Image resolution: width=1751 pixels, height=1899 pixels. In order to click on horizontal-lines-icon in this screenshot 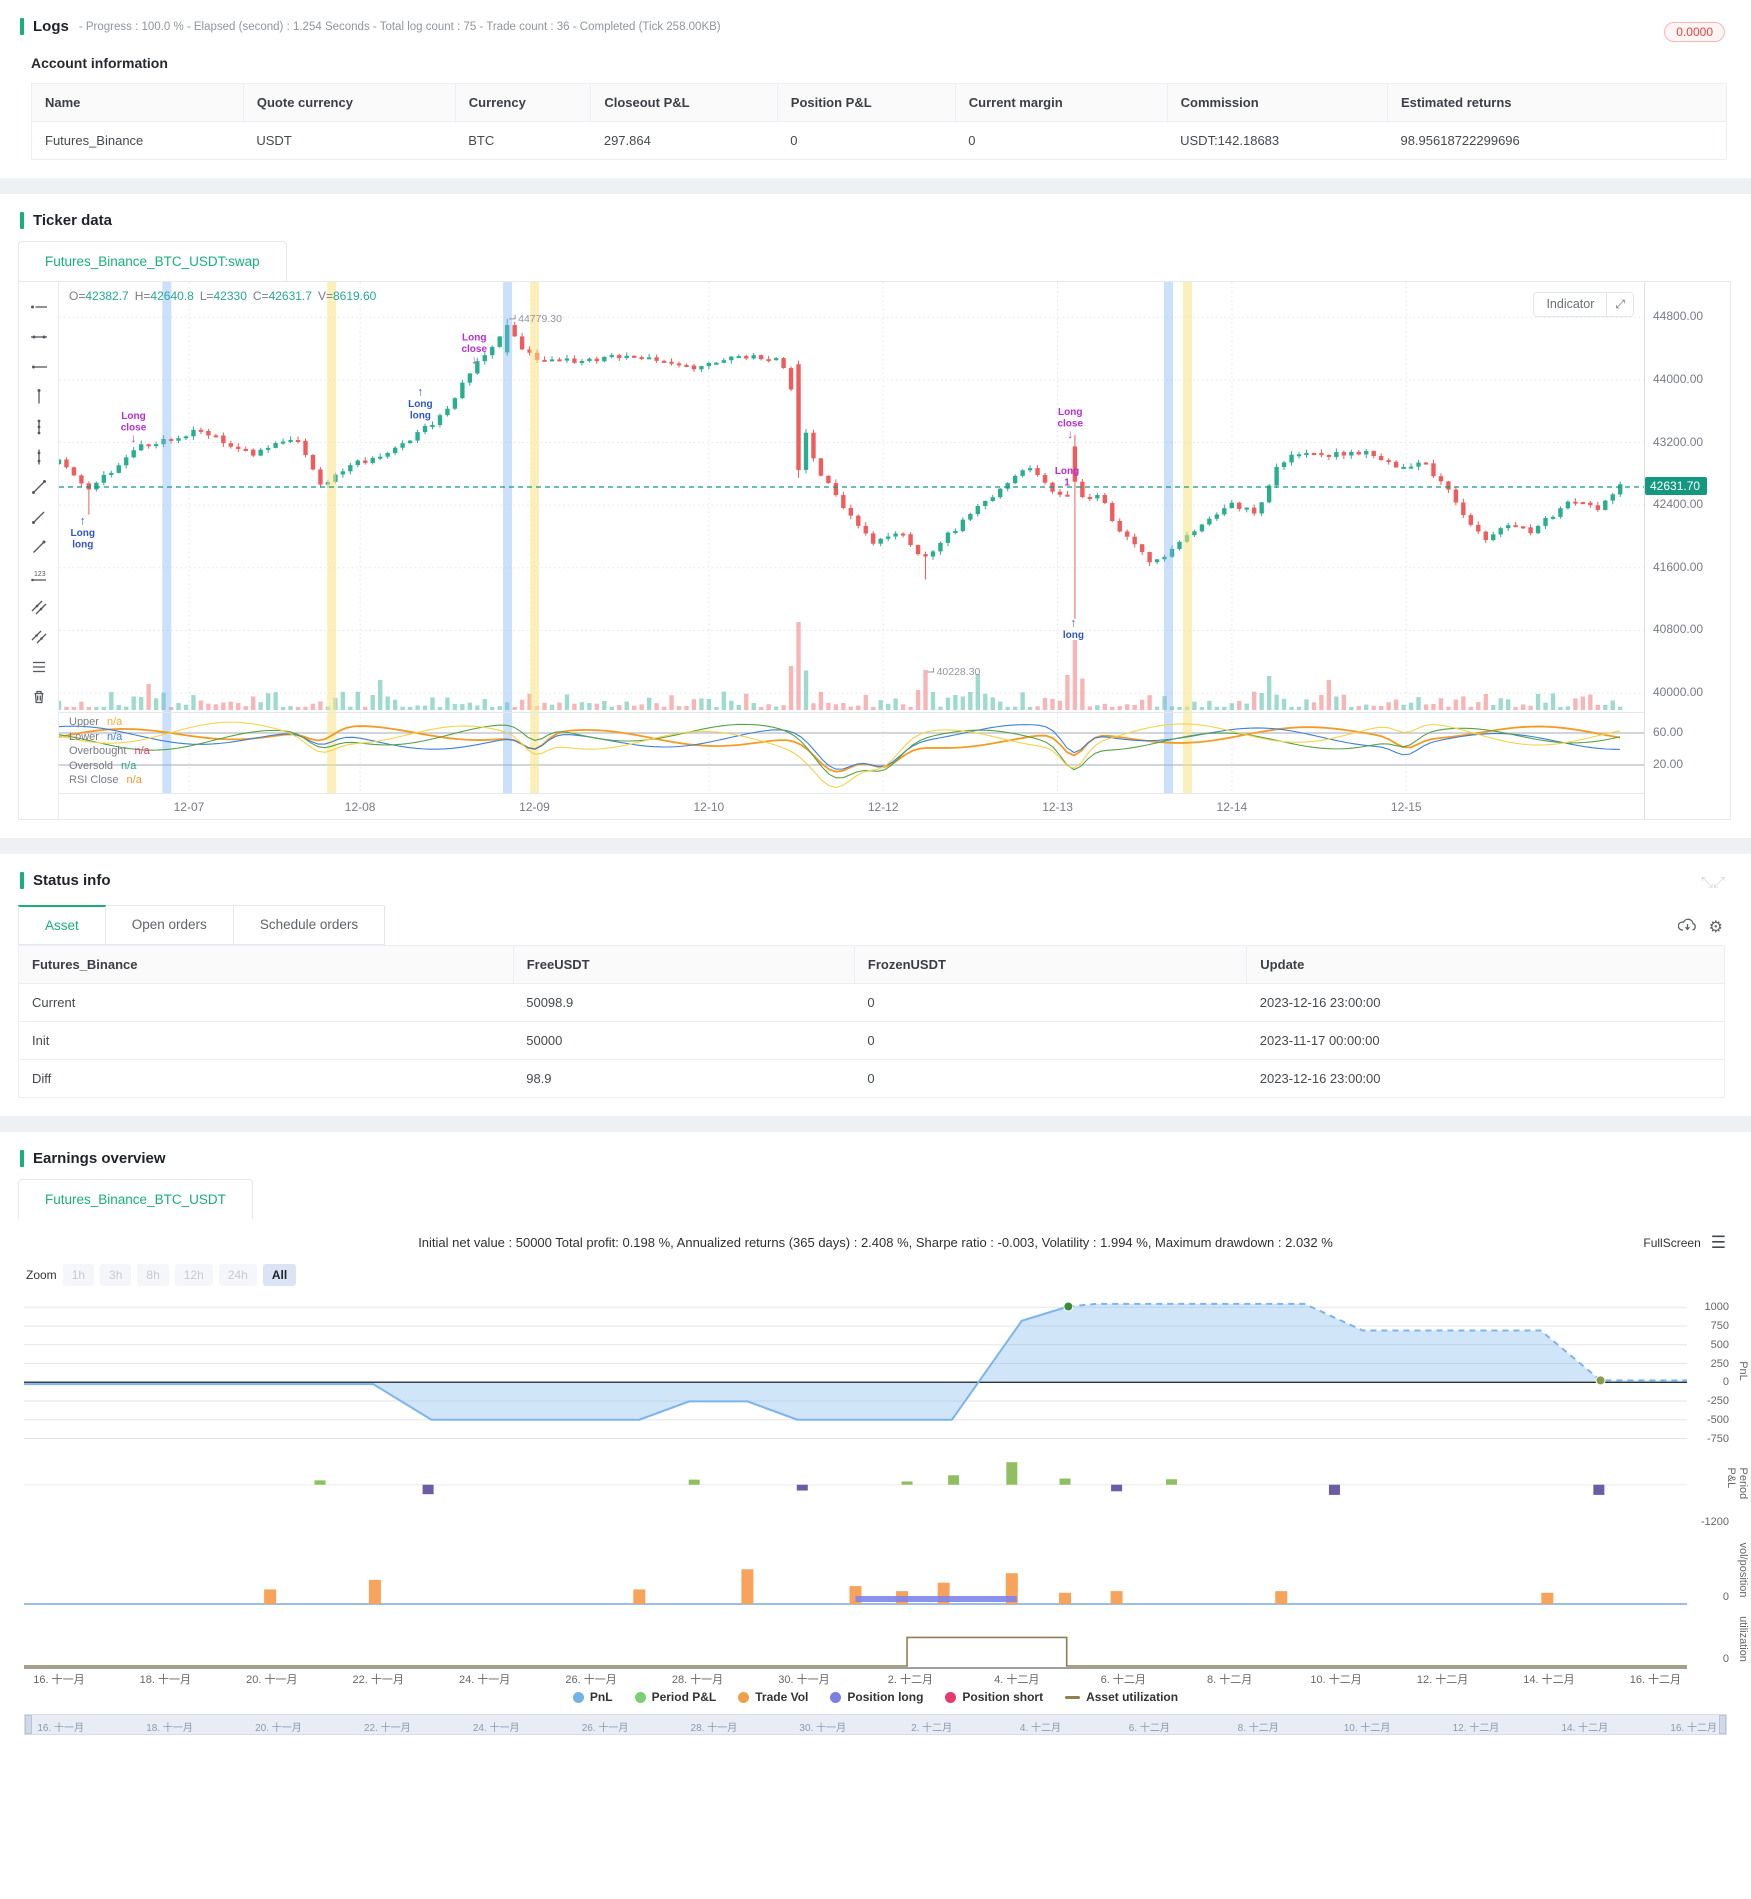, I will do `click(39, 666)`.